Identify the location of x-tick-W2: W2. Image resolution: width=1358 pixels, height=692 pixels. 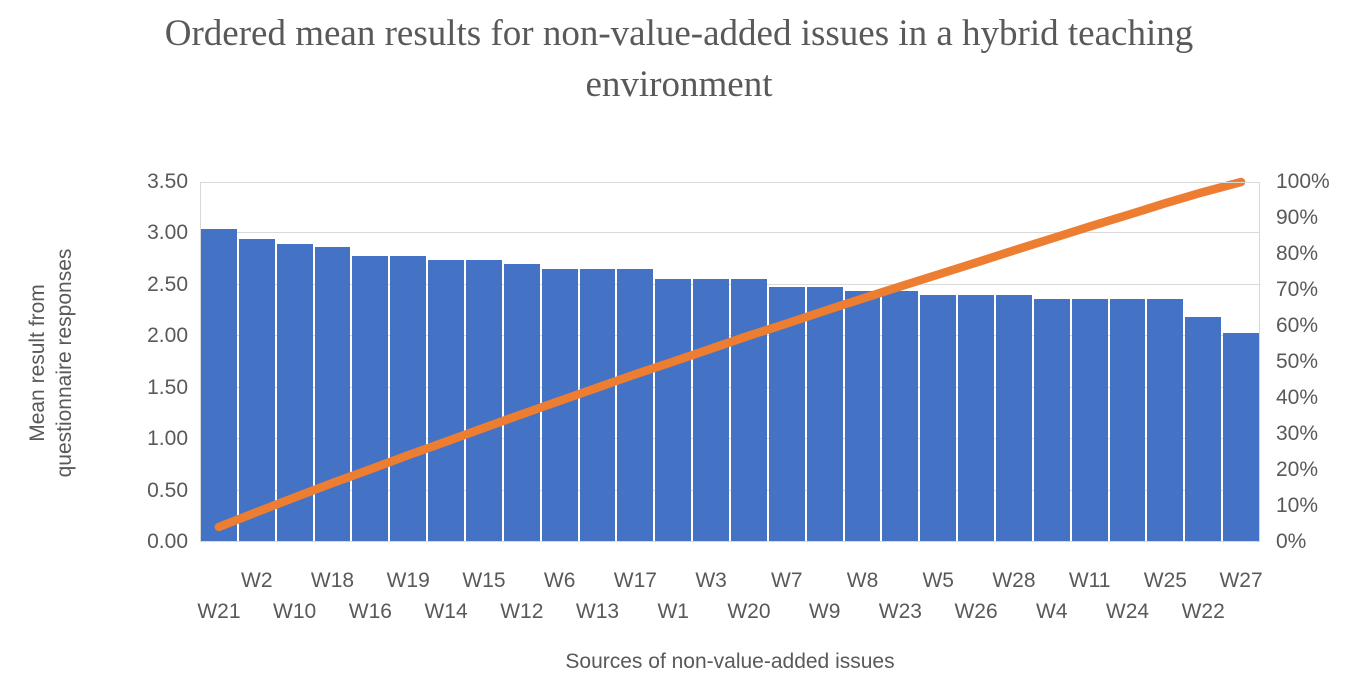
(257, 580).